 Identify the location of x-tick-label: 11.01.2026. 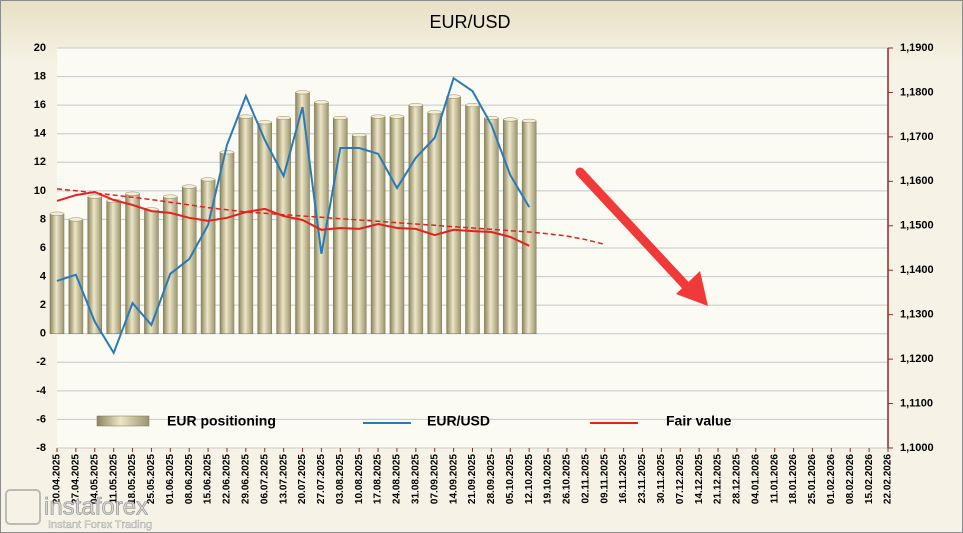
(774, 479).